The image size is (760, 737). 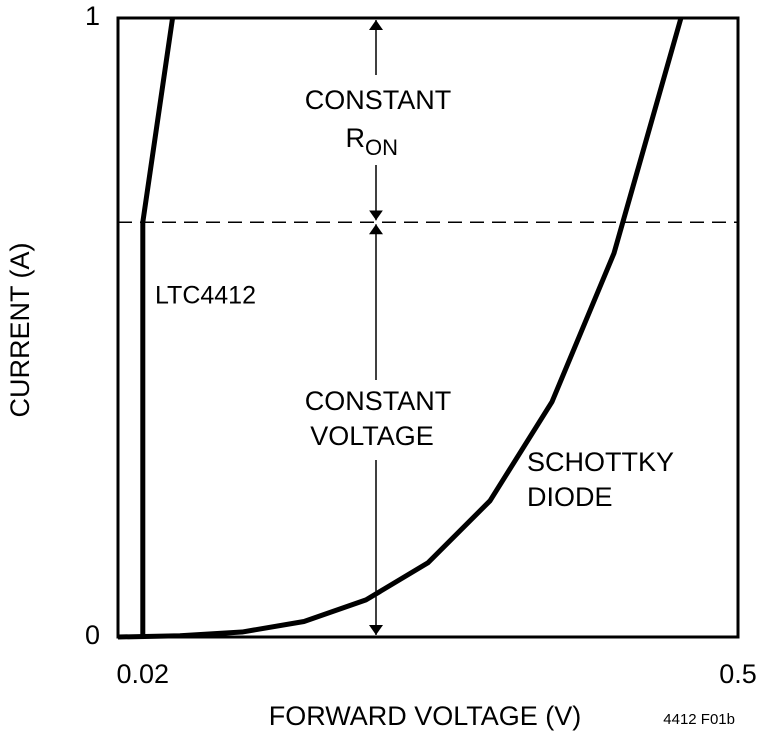 I want to click on annotation: SCHOTTKY, so click(x=600, y=462).